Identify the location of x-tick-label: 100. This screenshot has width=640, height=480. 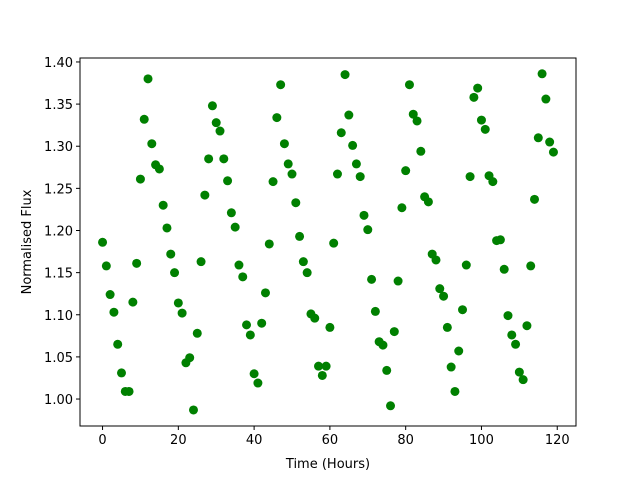
(481, 440).